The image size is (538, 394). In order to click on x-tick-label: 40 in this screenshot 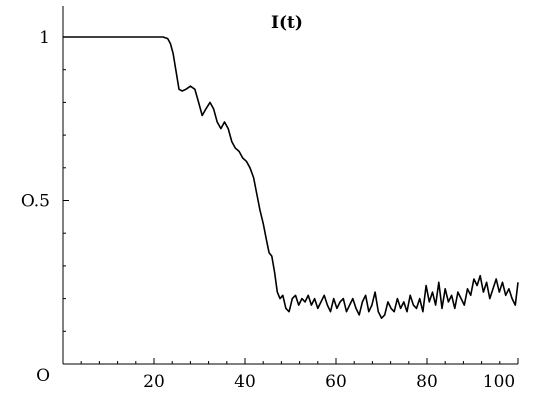, I will do `click(245, 382)`.